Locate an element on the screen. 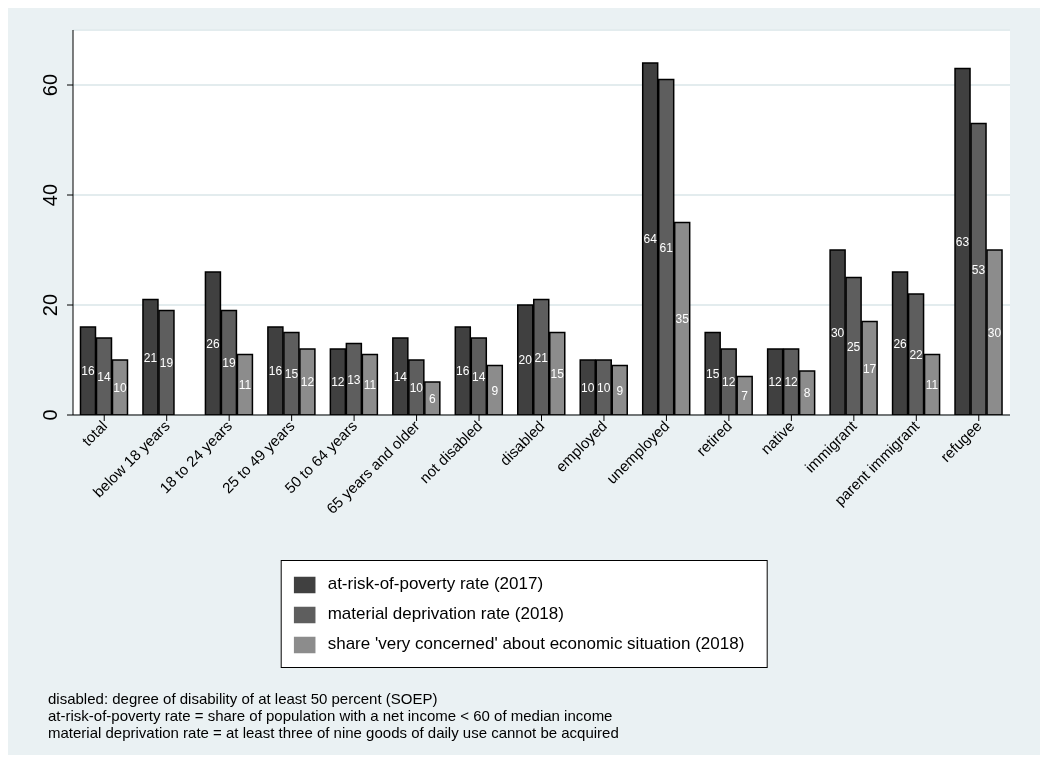 This screenshot has width=1048, height=765. legend-label: share 'very concerned' about economic situation (2018) is located at coordinates (536, 643).